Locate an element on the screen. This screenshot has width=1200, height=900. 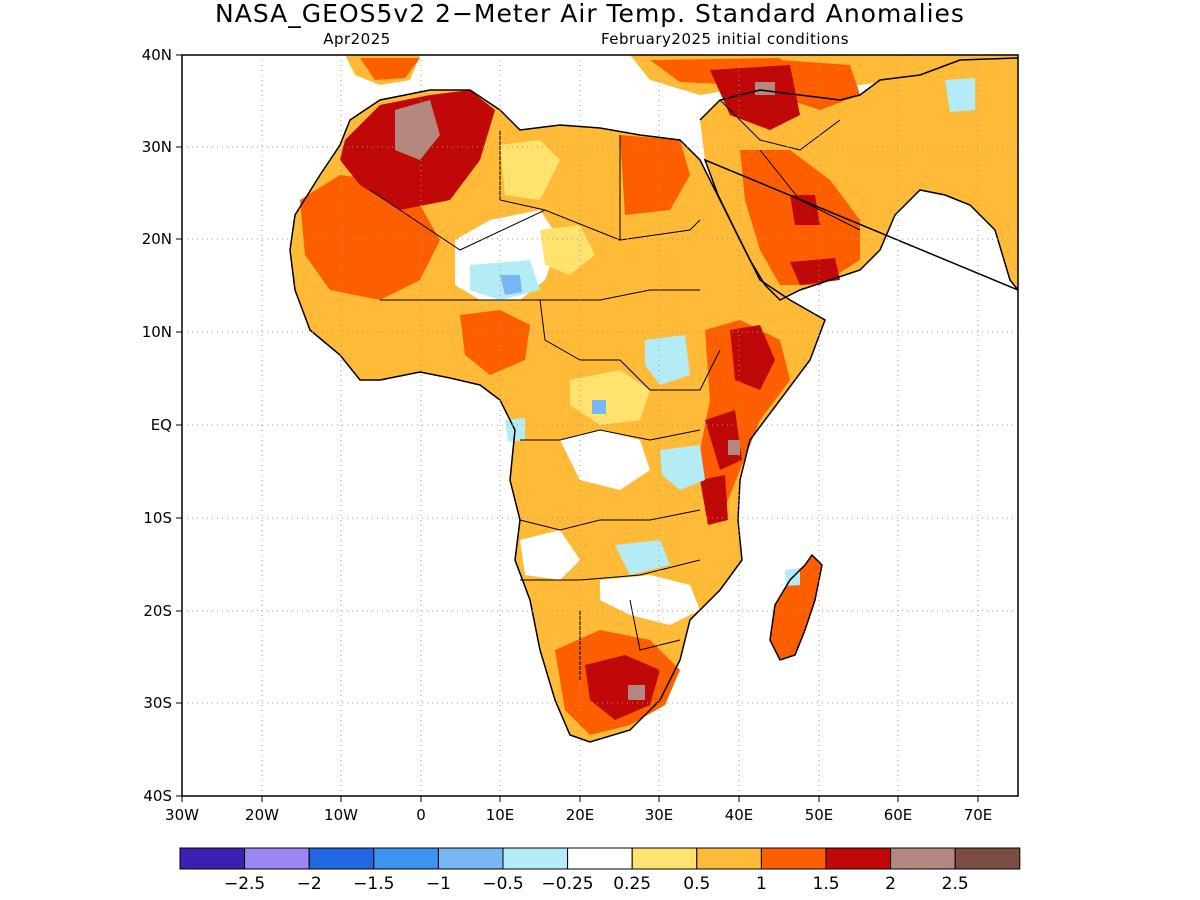
lat-label: 40N is located at coordinates (157, 55).